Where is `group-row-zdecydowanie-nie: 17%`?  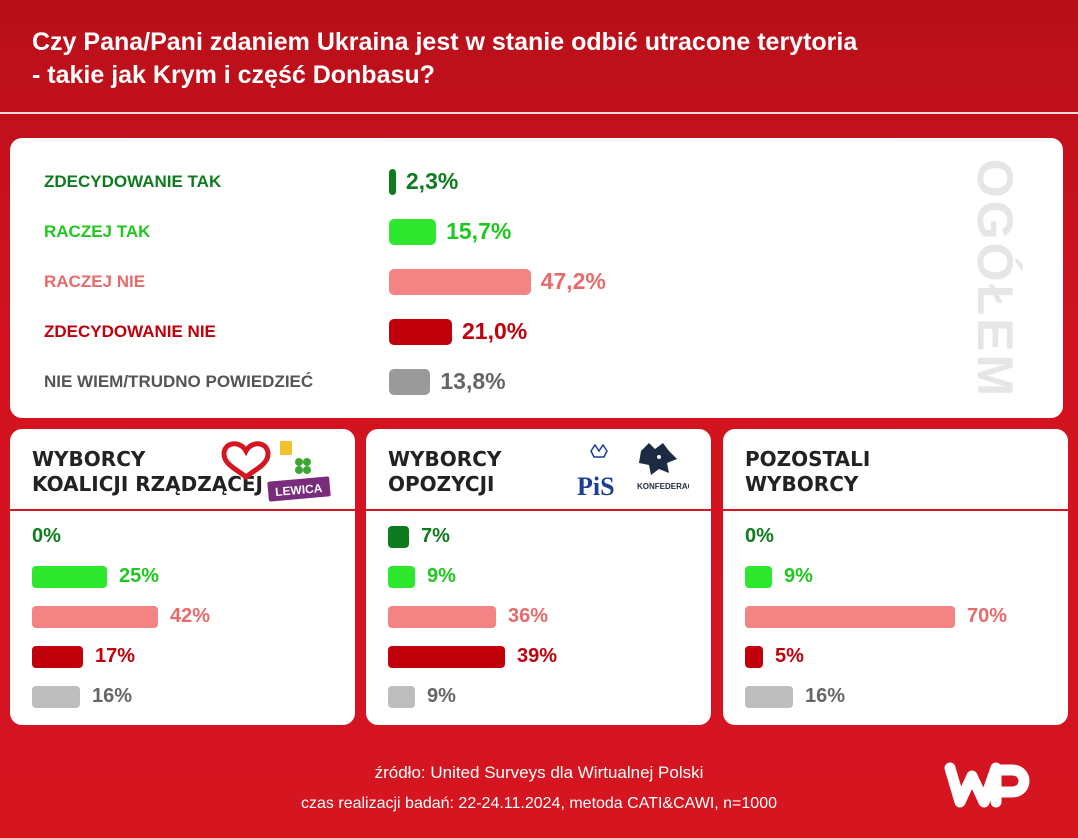 group-row-zdecydowanie-nie: 17% is located at coordinates (192, 657).